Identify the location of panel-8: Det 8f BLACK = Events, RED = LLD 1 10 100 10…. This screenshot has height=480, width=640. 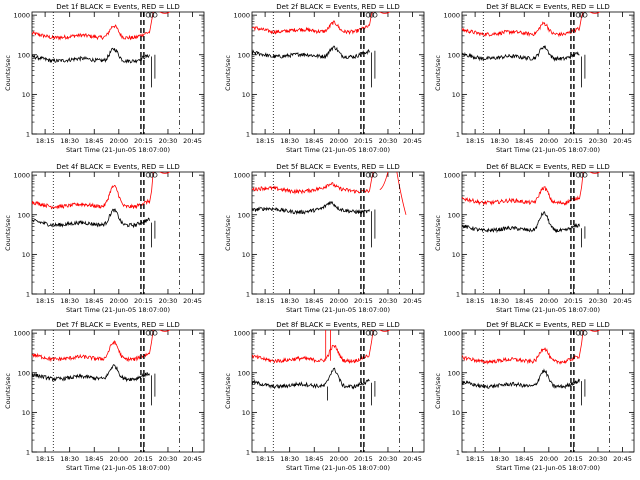
(324, 396).